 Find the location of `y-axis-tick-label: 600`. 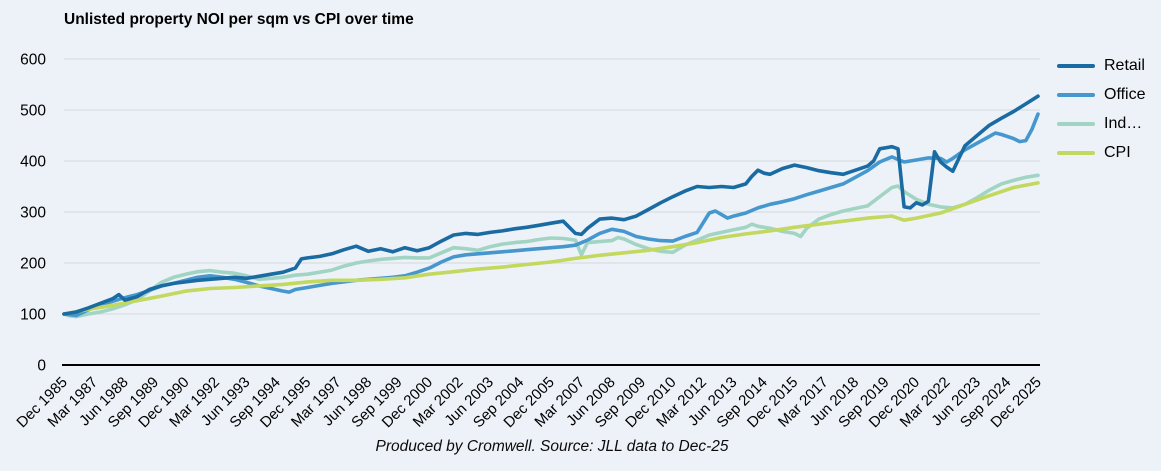

y-axis-tick-label: 600 is located at coordinates (33, 60).